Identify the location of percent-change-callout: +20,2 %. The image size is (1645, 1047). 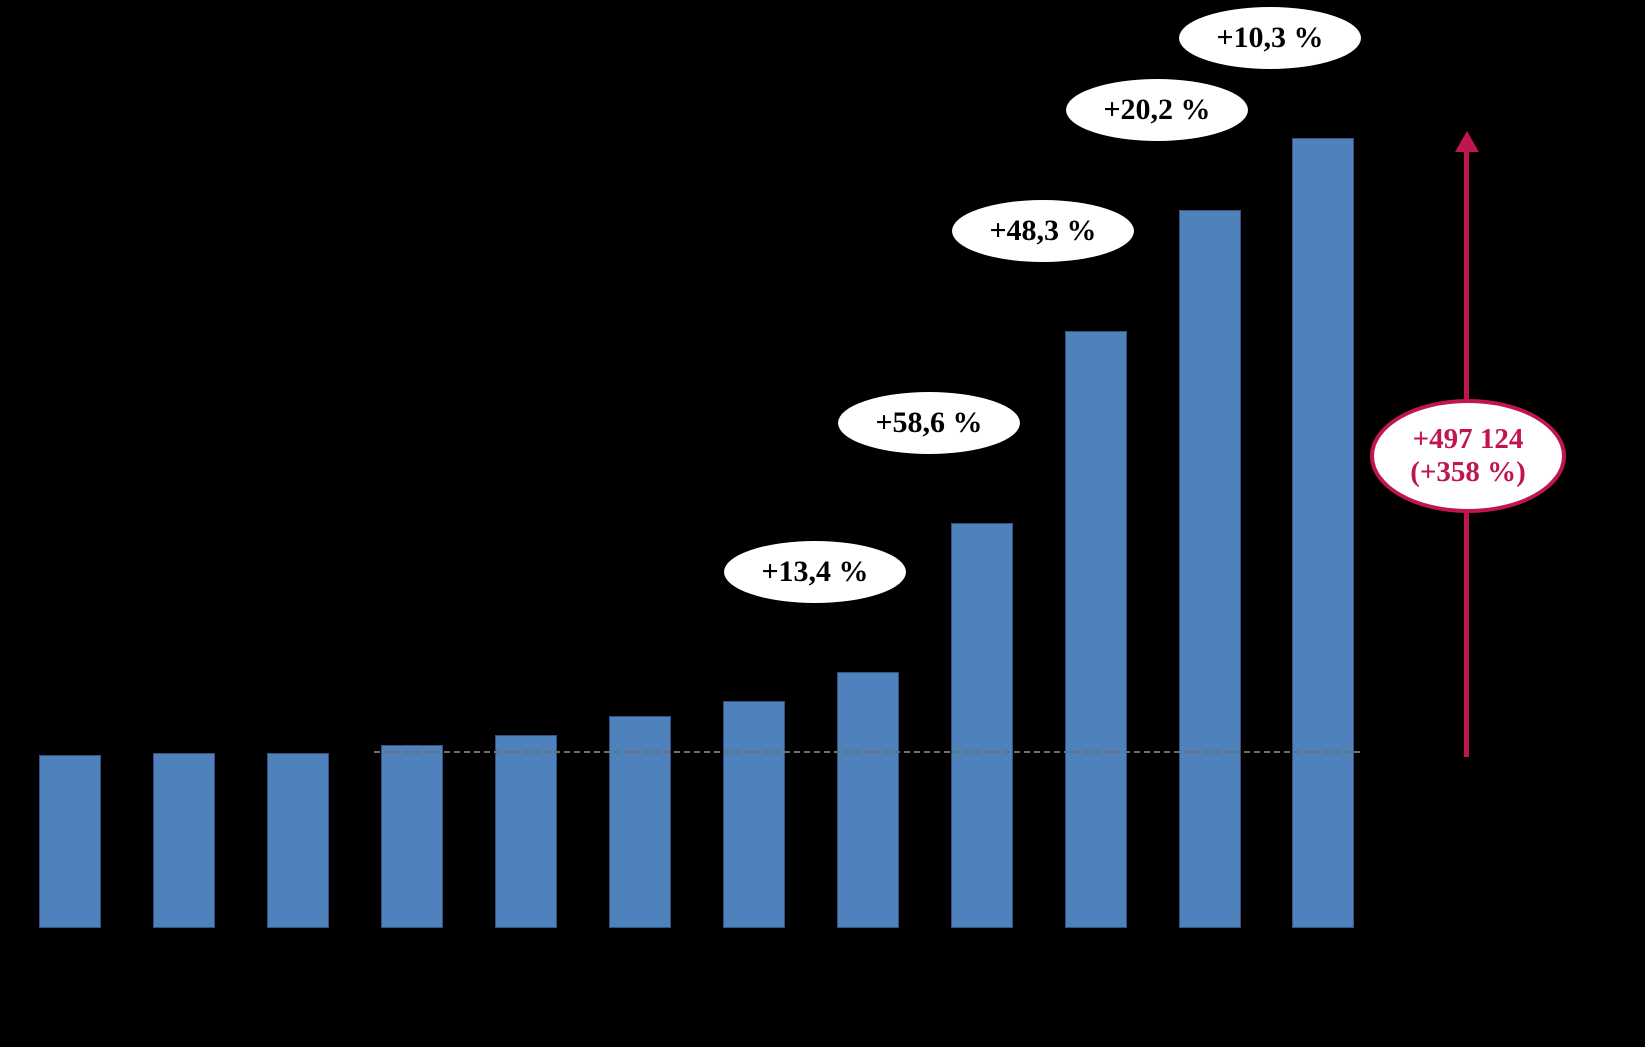
(1157, 110).